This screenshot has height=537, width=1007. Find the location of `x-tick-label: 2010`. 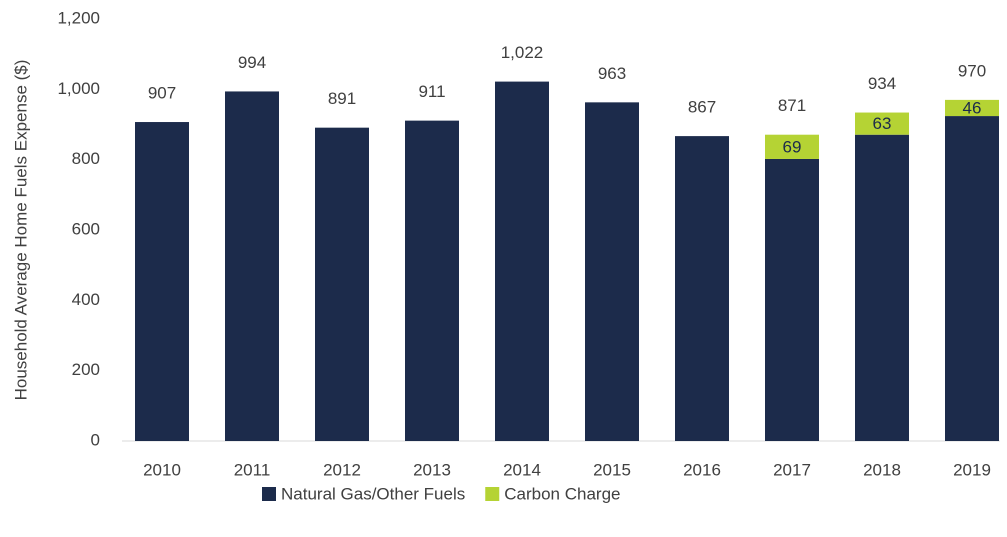

x-tick-label: 2010 is located at coordinates (162, 469).